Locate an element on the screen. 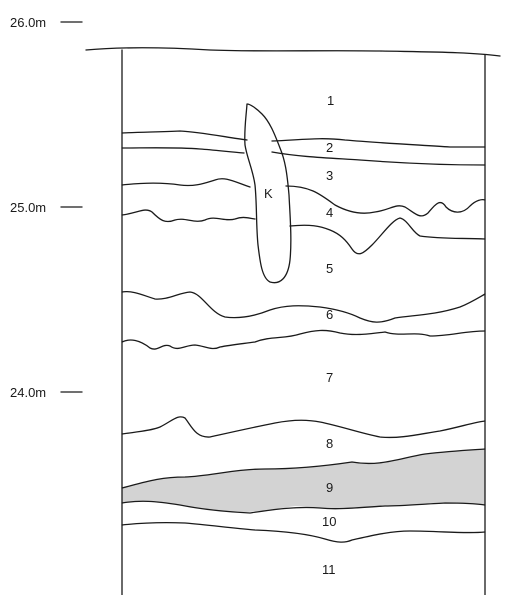 This screenshot has height=595, width=522. elevation-label-26: 26.0m is located at coordinates (28, 22).